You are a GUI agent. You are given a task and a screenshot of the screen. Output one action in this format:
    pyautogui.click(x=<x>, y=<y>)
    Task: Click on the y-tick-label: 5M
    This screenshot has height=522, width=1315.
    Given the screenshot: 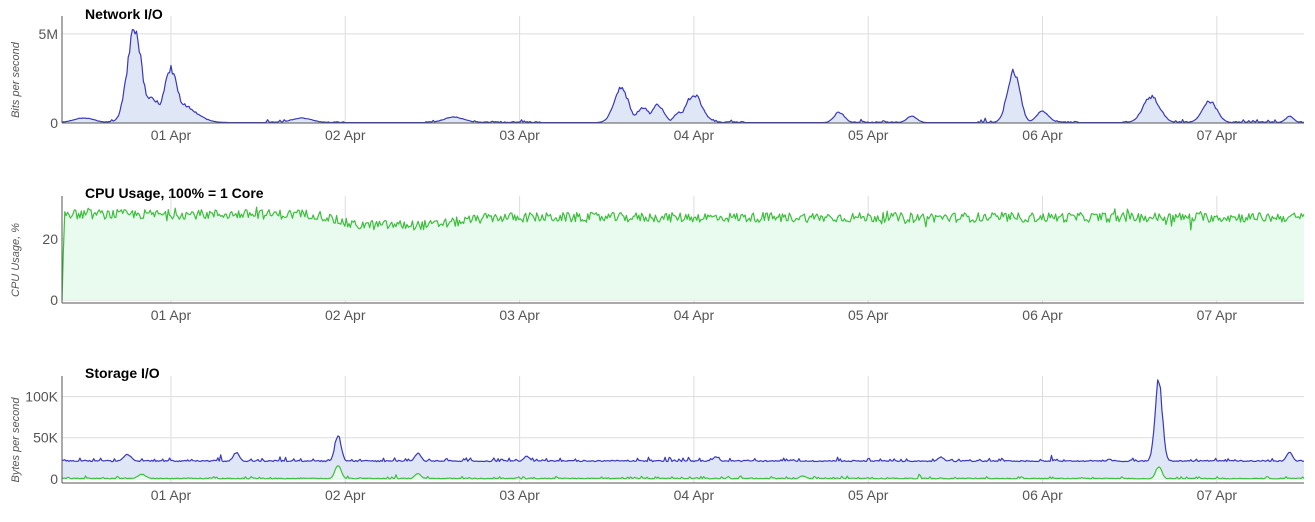 What is the action you would take?
    pyautogui.click(x=48, y=34)
    